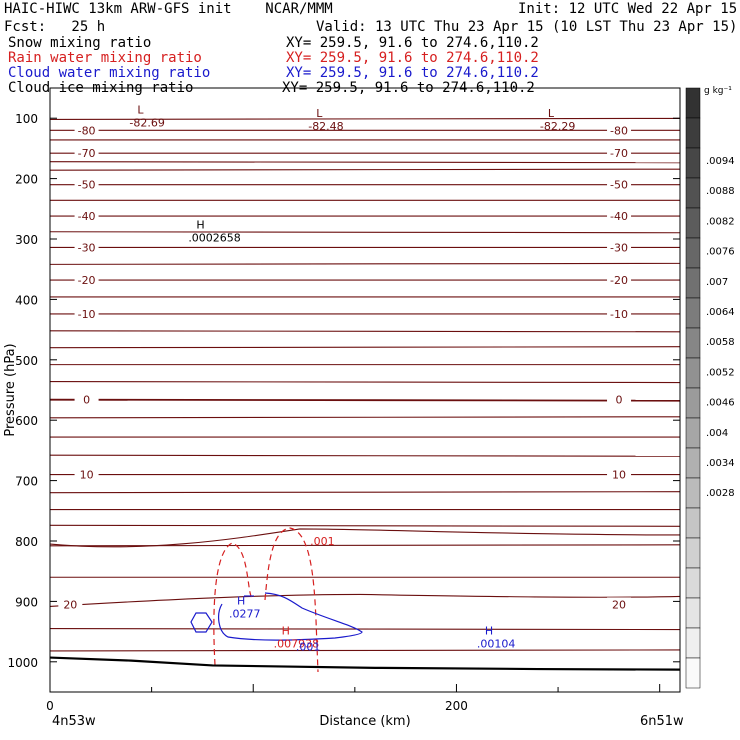 The image size is (740, 740). I want to click on colorbar-label: .0034, so click(720, 463).